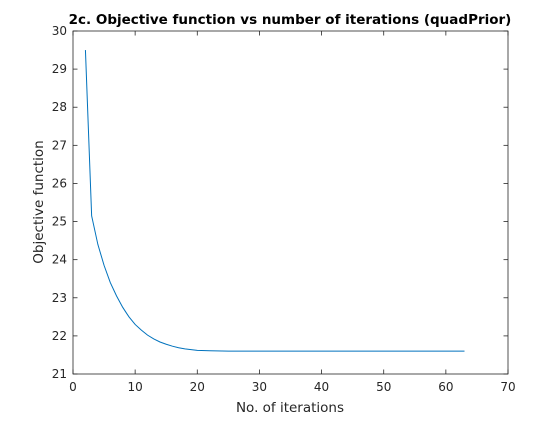 This screenshot has height=425, width=560. I want to click on x-tick-label: 0, so click(73, 387).